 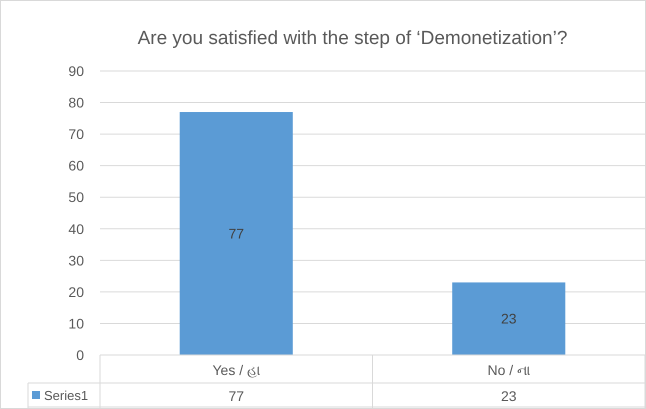 What do you see at coordinates (76, 197) in the screenshot?
I see `y-tick-label: 50` at bounding box center [76, 197].